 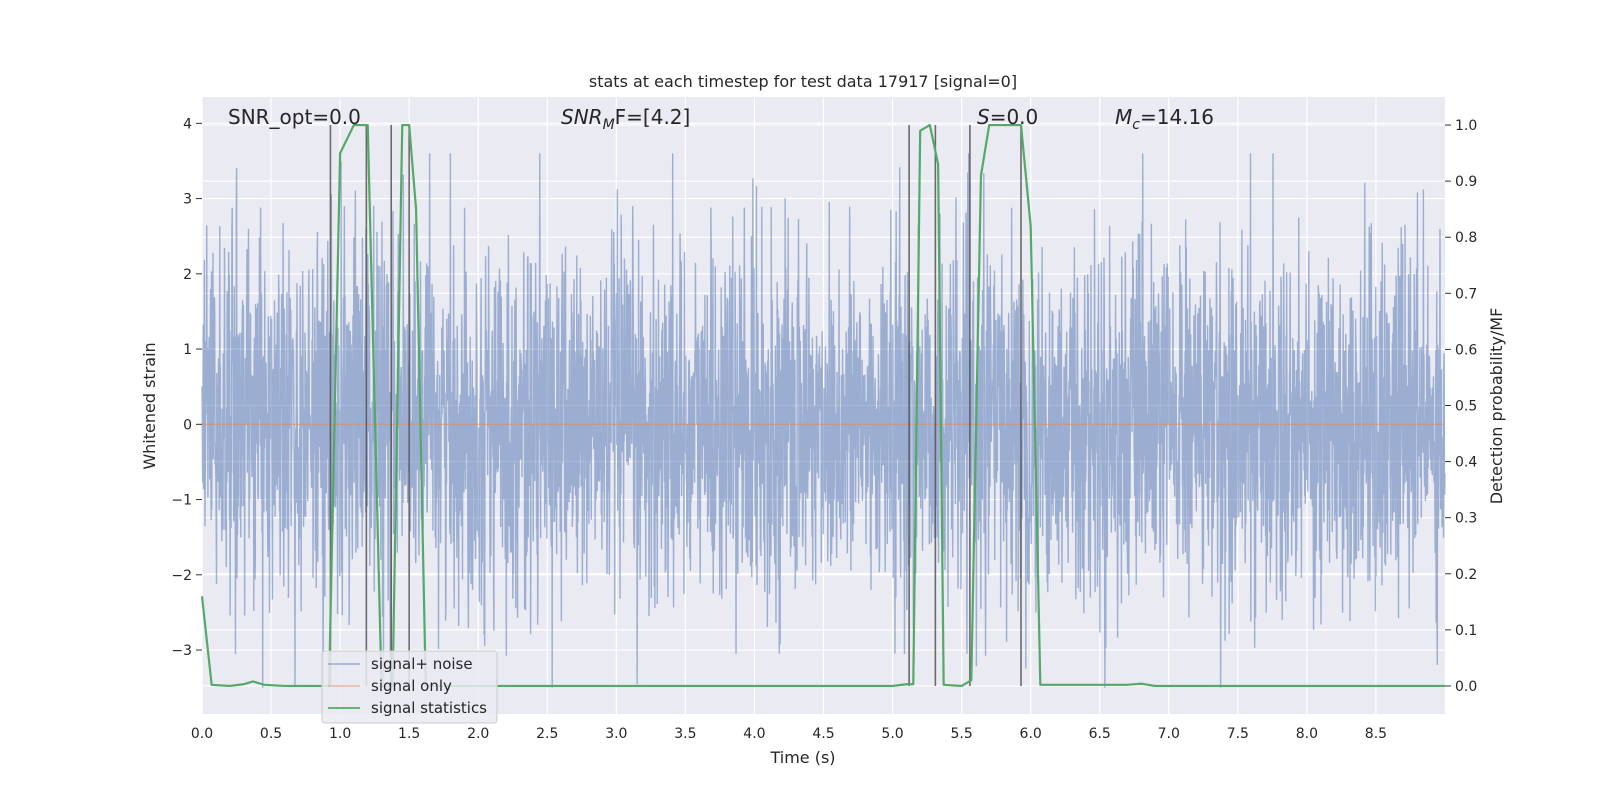 What do you see at coordinates (409, 734) in the screenshot?
I see `x-tick-label: 1.5` at bounding box center [409, 734].